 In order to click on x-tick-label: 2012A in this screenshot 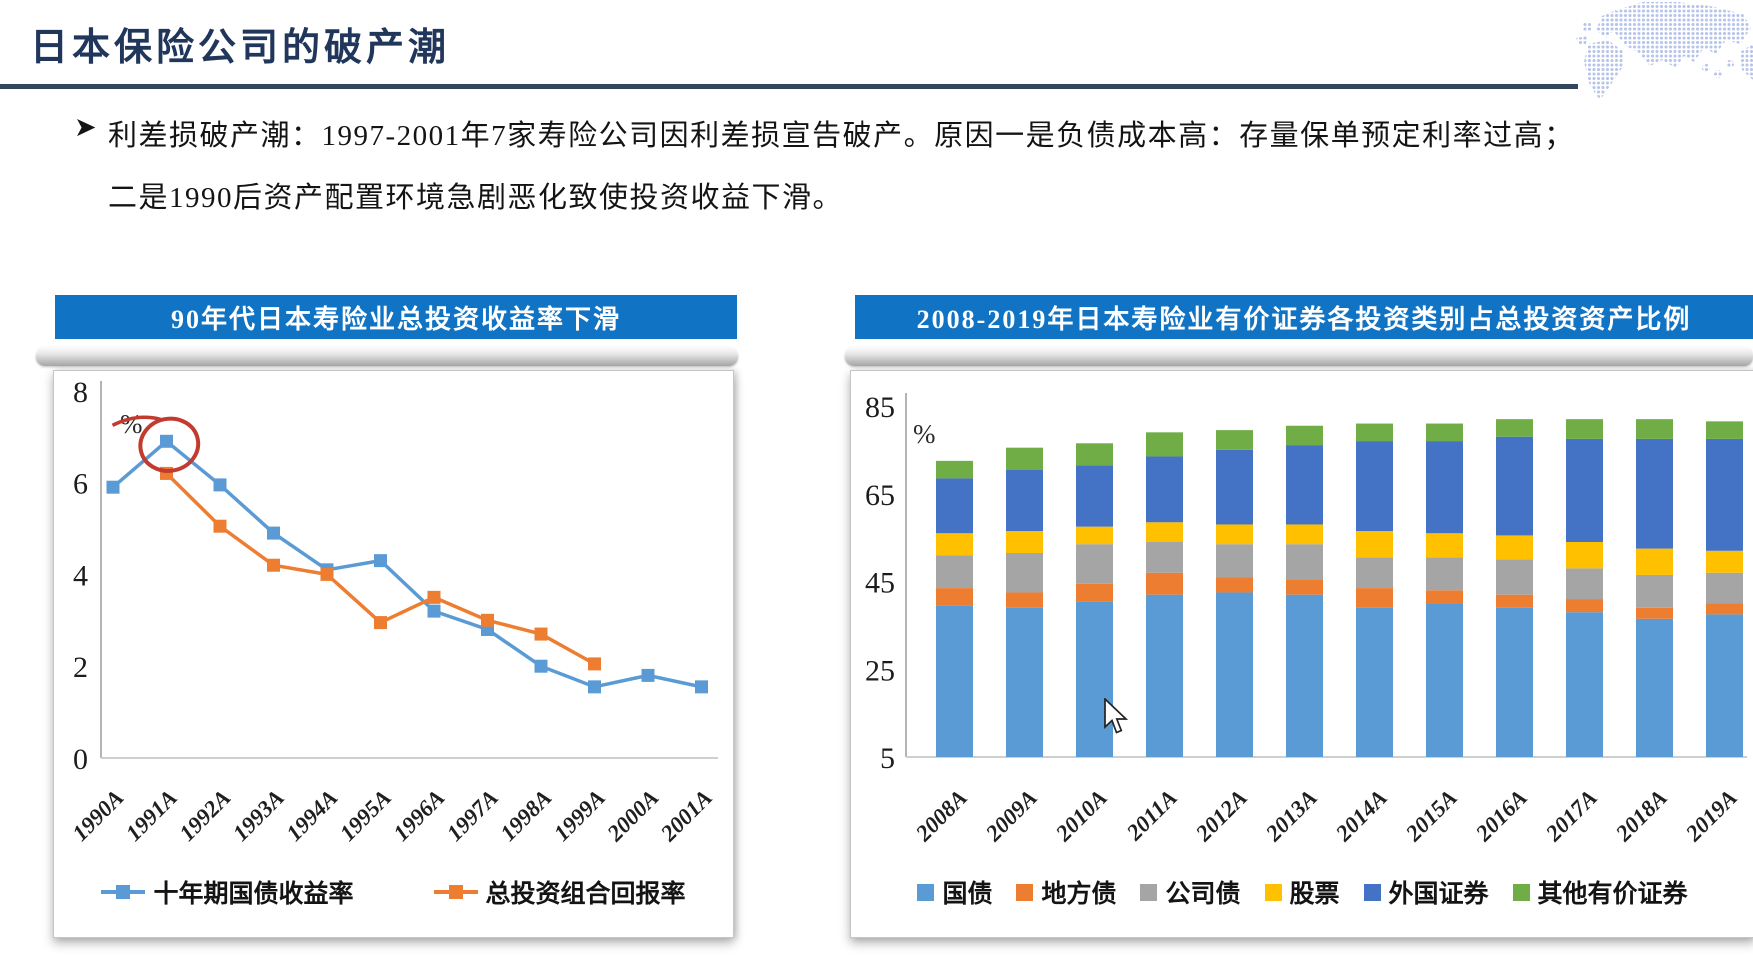, I will do `click(1221, 816)`.